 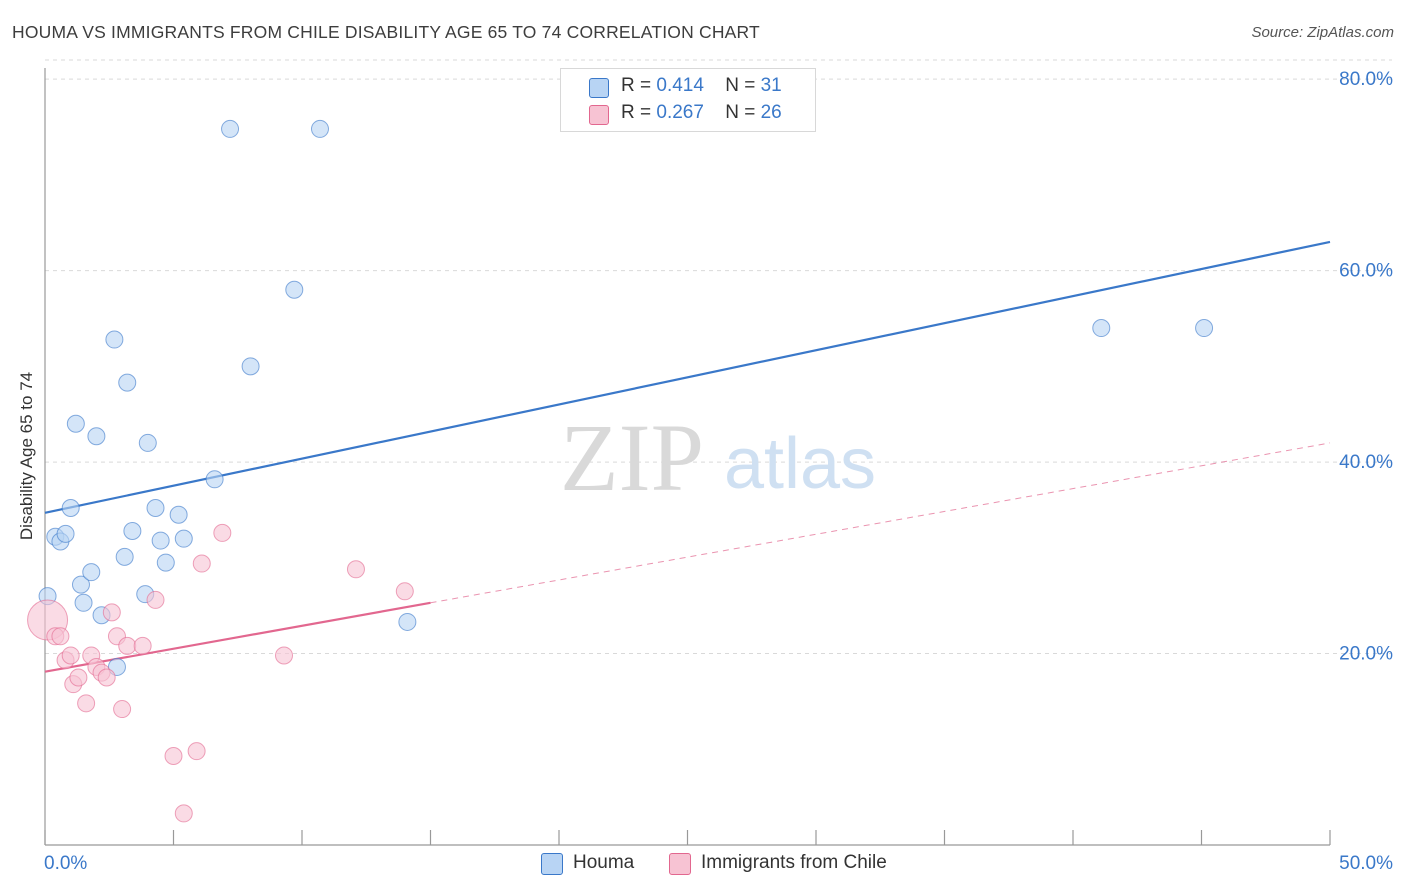 I want to click on y-tick-label: 40.0%, so click(x=1366, y=462).